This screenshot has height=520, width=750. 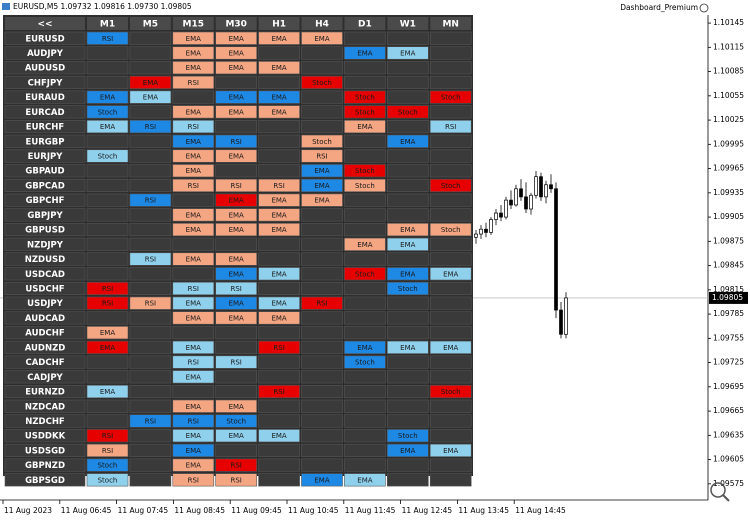 I want to click on pair-label: USDDKK, so click(x=45, y=437).